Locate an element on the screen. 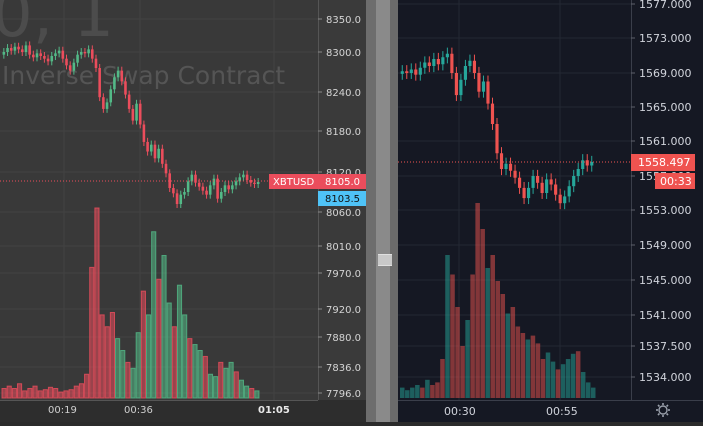 Image resolution: width=703 pixels, height=426 pixels. right-price-tick-label: 1537.500 is located at coordinates (665, 346).